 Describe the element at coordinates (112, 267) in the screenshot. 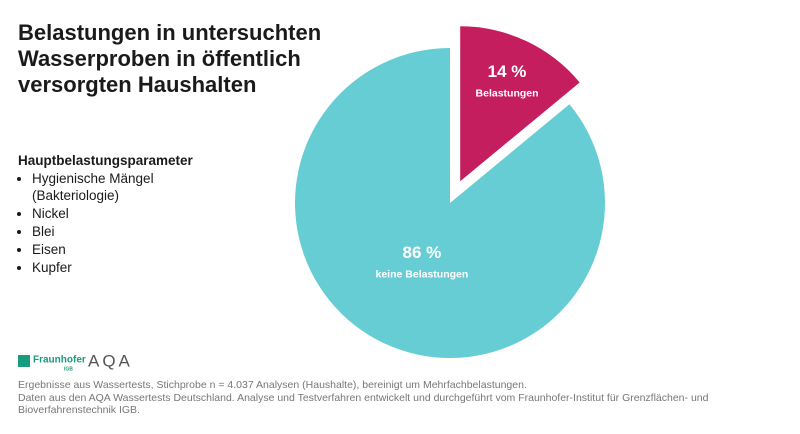

I see `list-item: Kupfer` at that location.